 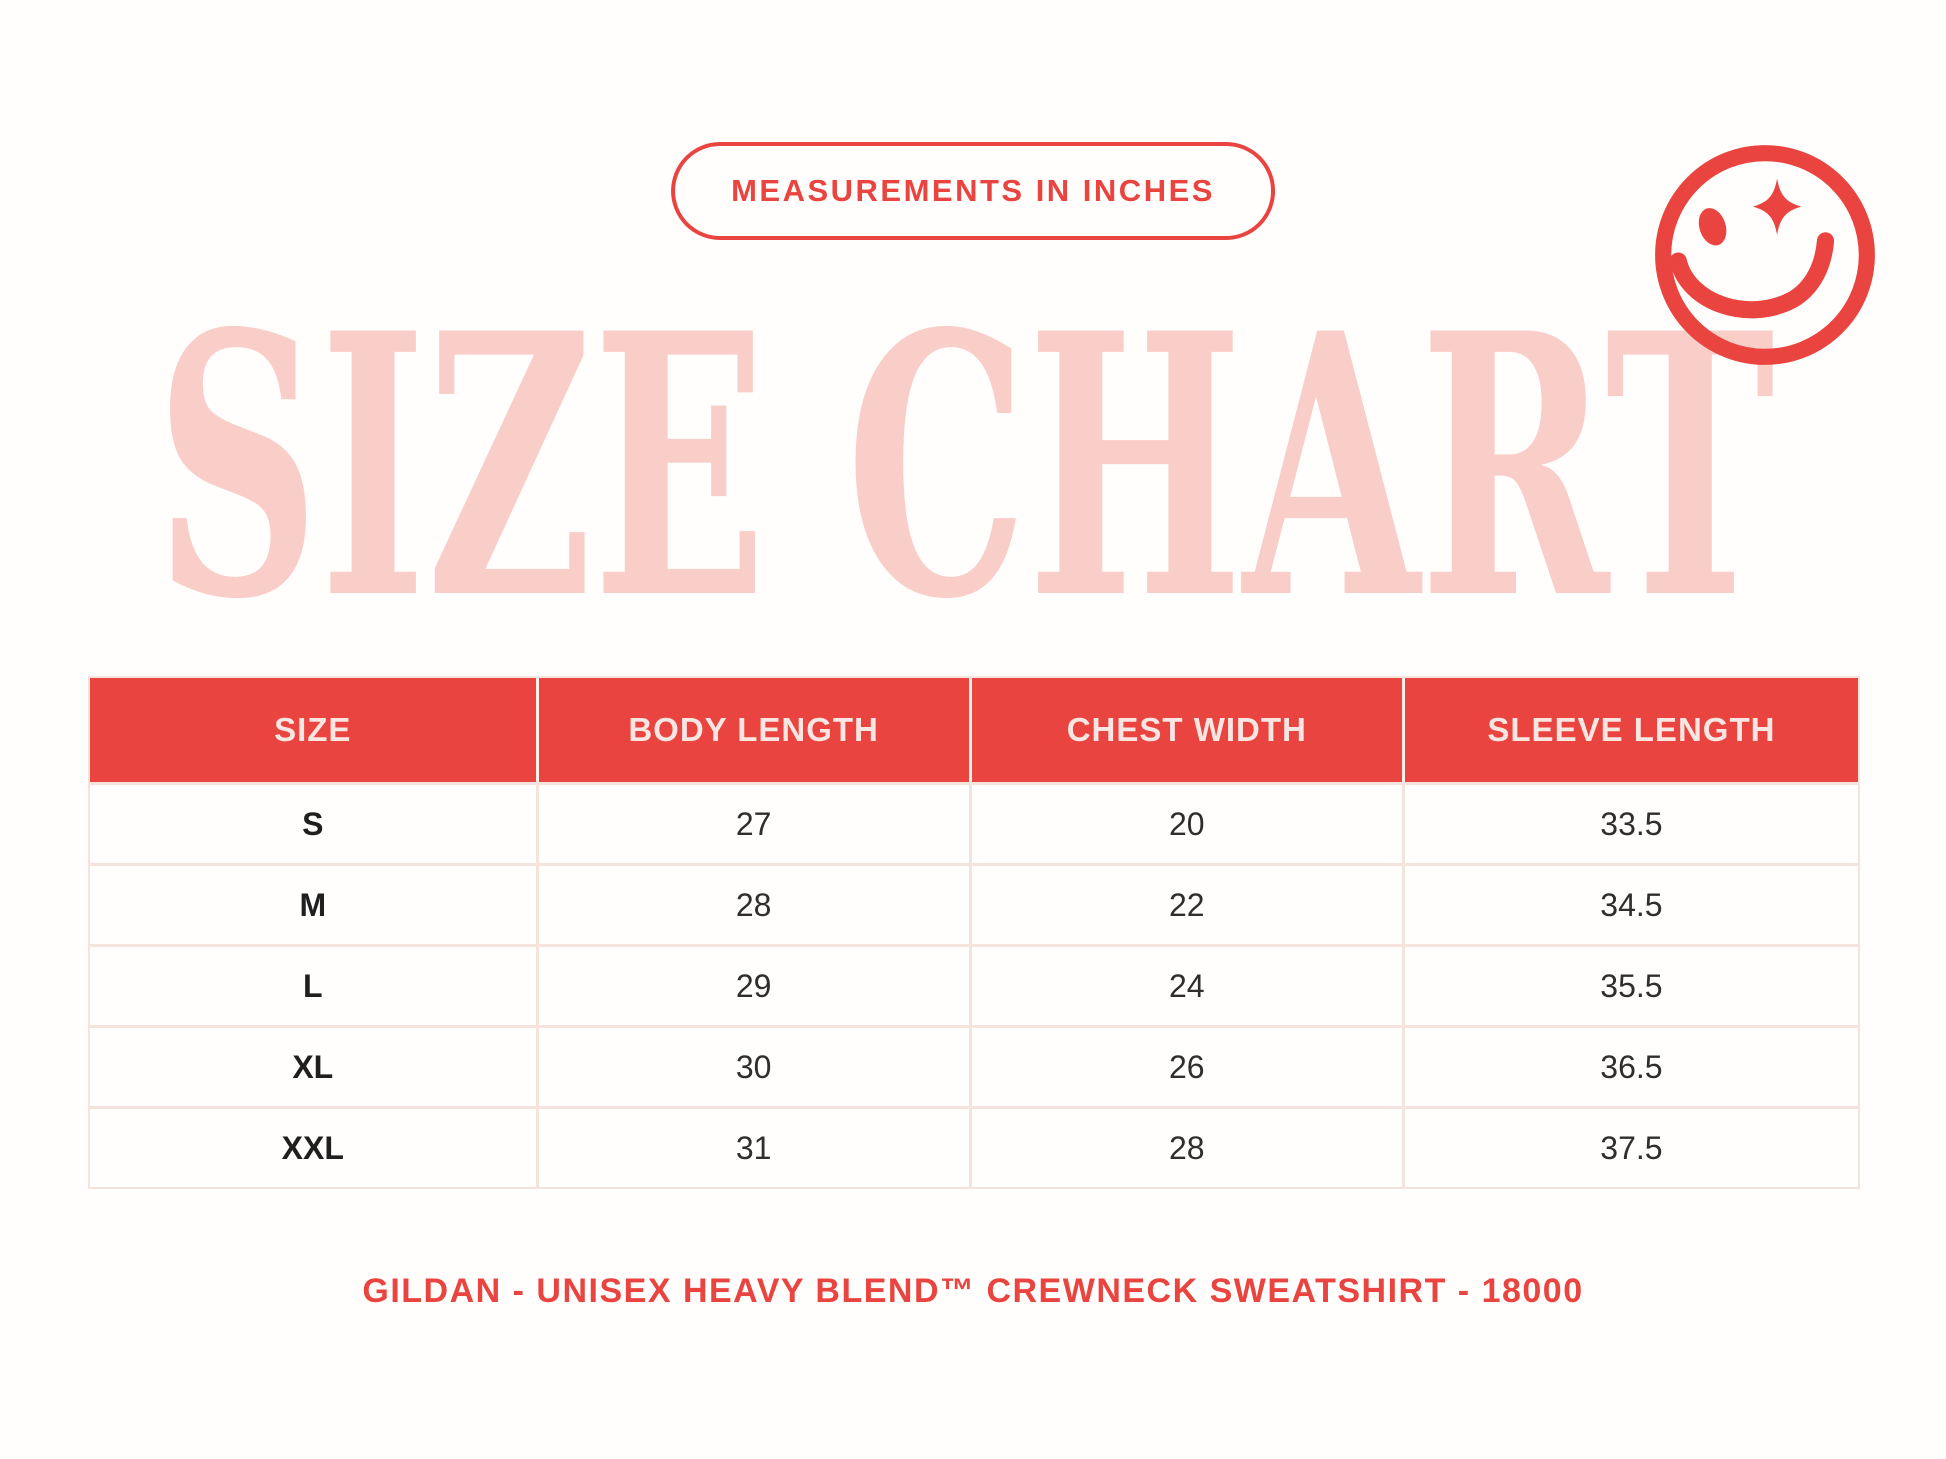 What do you see at coordinates (312, 1147) in the screenshot?
I see `cell-size: XXL` at bounding box center [312, 1147].